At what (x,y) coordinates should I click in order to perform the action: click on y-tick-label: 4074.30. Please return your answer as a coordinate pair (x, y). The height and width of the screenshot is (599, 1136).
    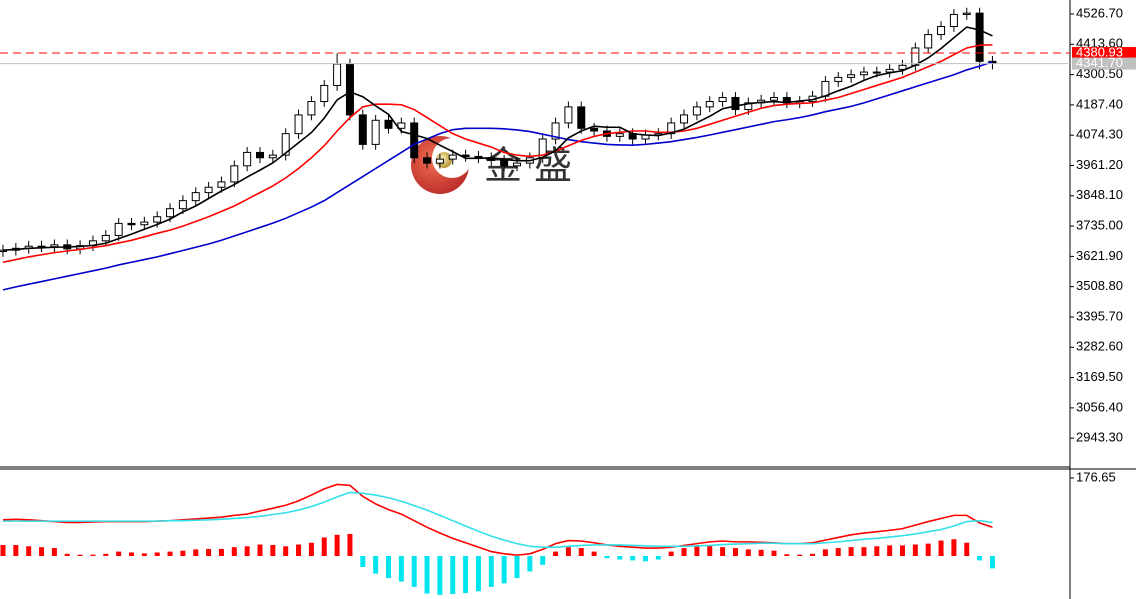
    Looking at the image, I should click on (1099, 134).